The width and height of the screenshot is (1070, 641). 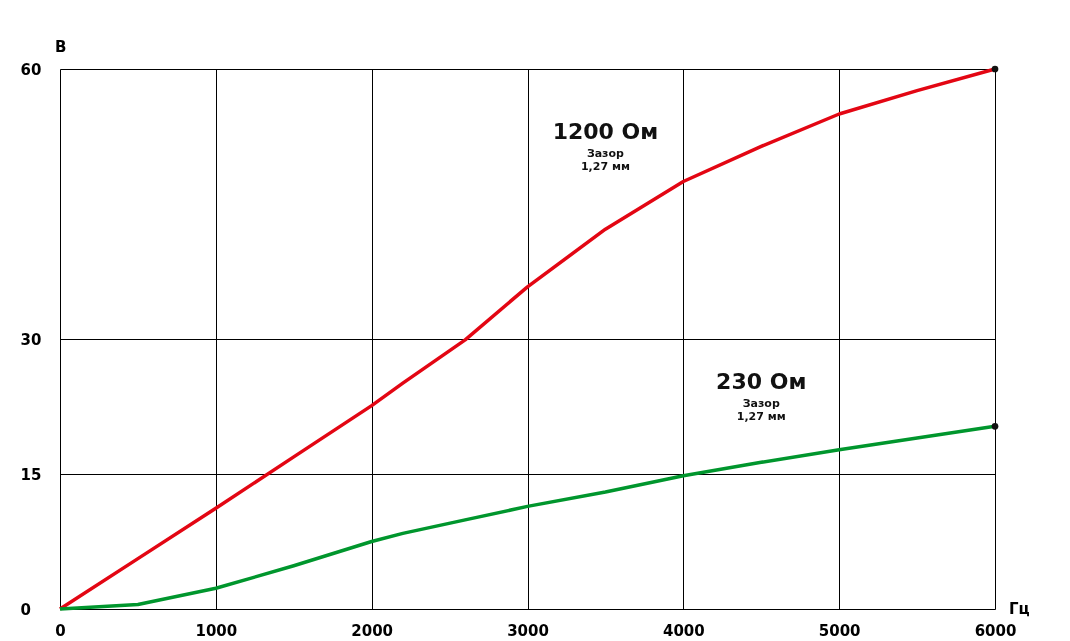 I want to click on x-tick-label: 4000, so click(x=683, y=630).